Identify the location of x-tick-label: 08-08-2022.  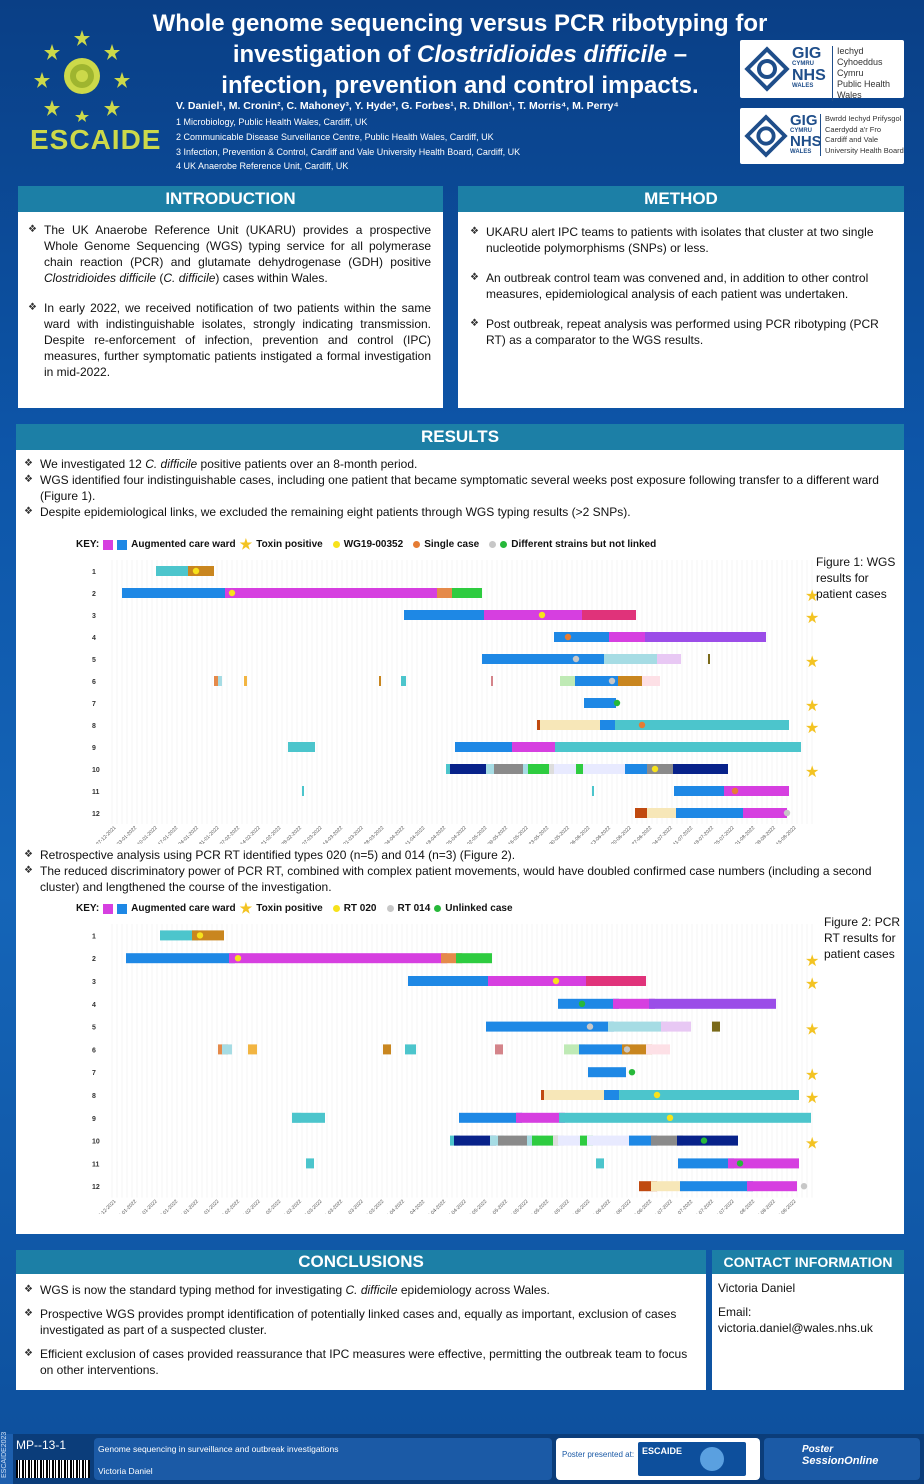
(766, 1206).